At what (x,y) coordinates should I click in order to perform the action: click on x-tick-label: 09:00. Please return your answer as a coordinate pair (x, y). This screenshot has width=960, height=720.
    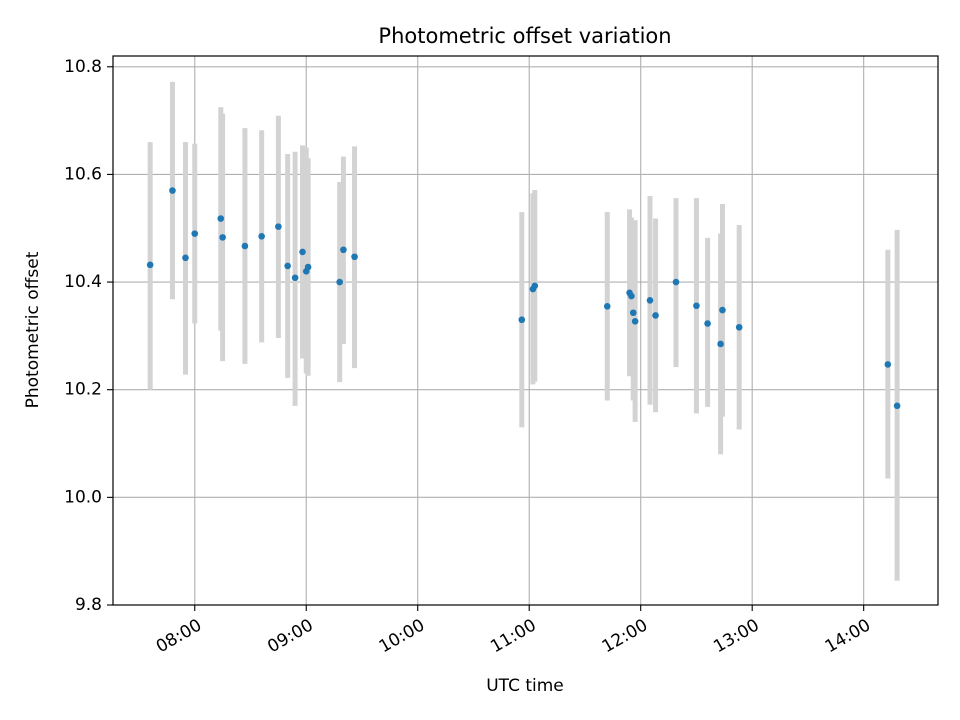
    Looking at the image, I should click on (290, 636).